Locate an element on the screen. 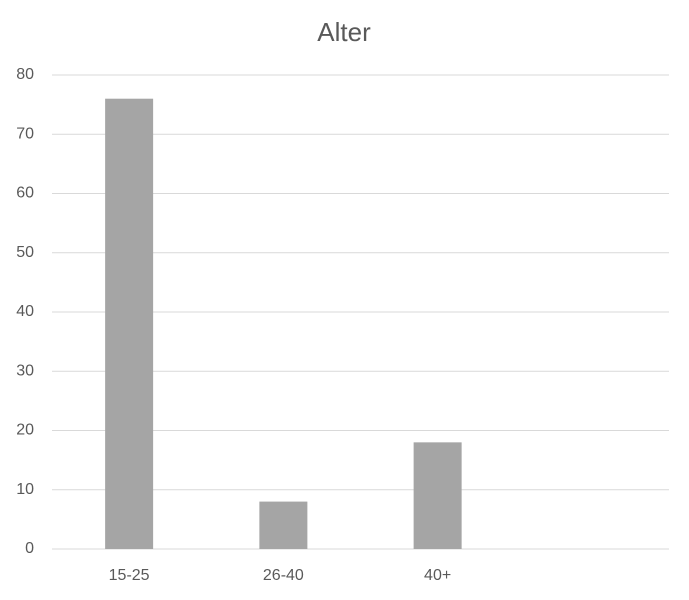 This screenshot has width=689, height=600. x-tick-label: 26-40 is located at coordinates (283, 575).